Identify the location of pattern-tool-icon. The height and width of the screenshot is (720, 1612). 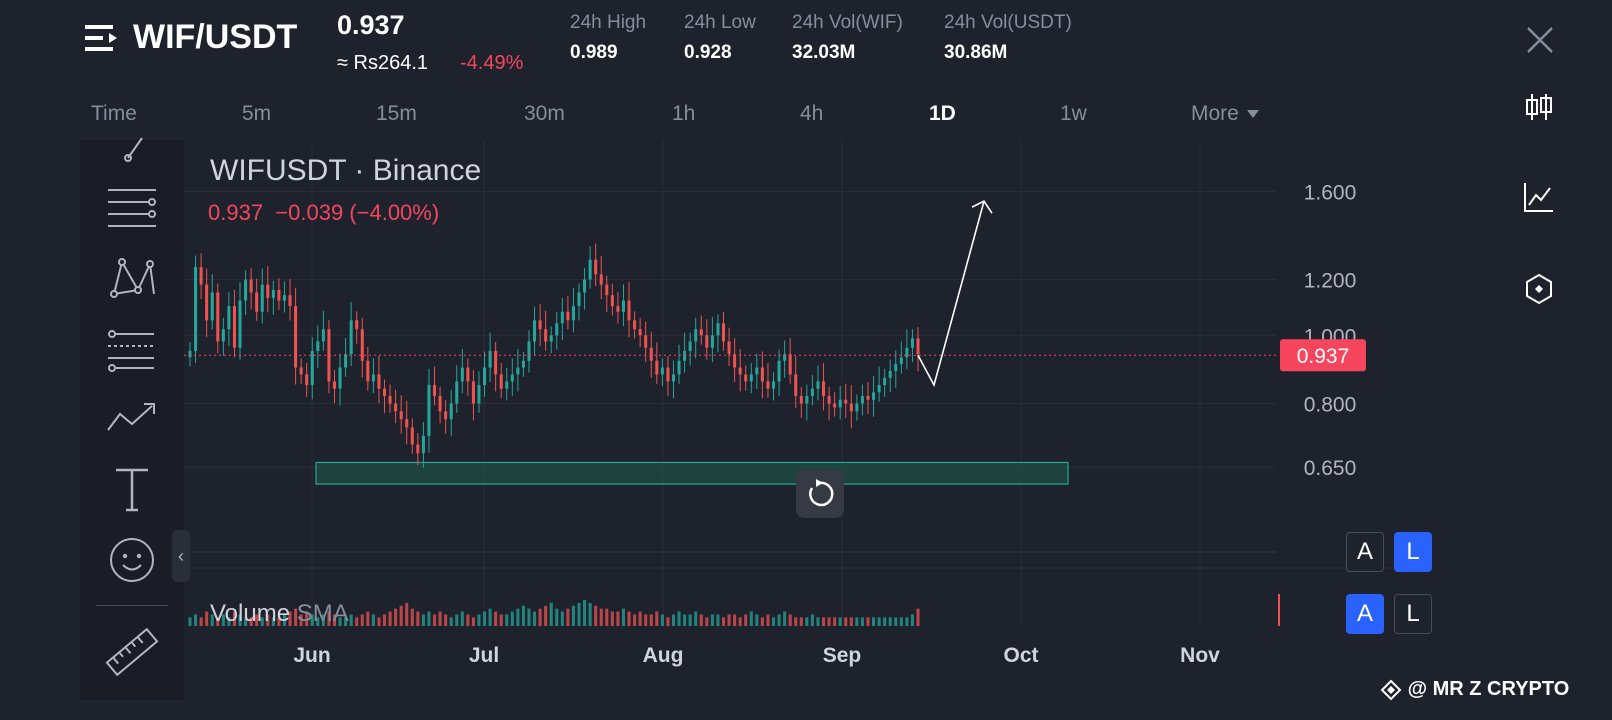
(132, 278).